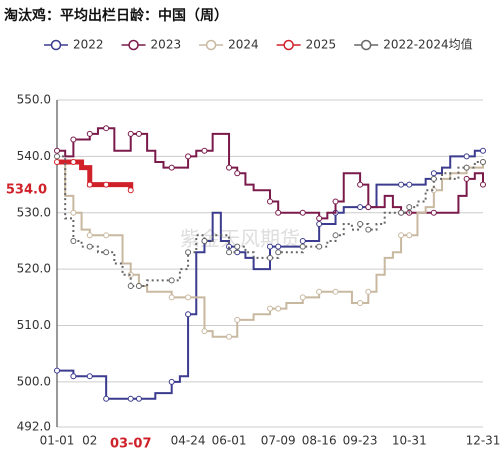  What do you see at coordinates (89, 441) in the screenshot?
I see `x-tick-label: 02` at bounding box center [89, 441].